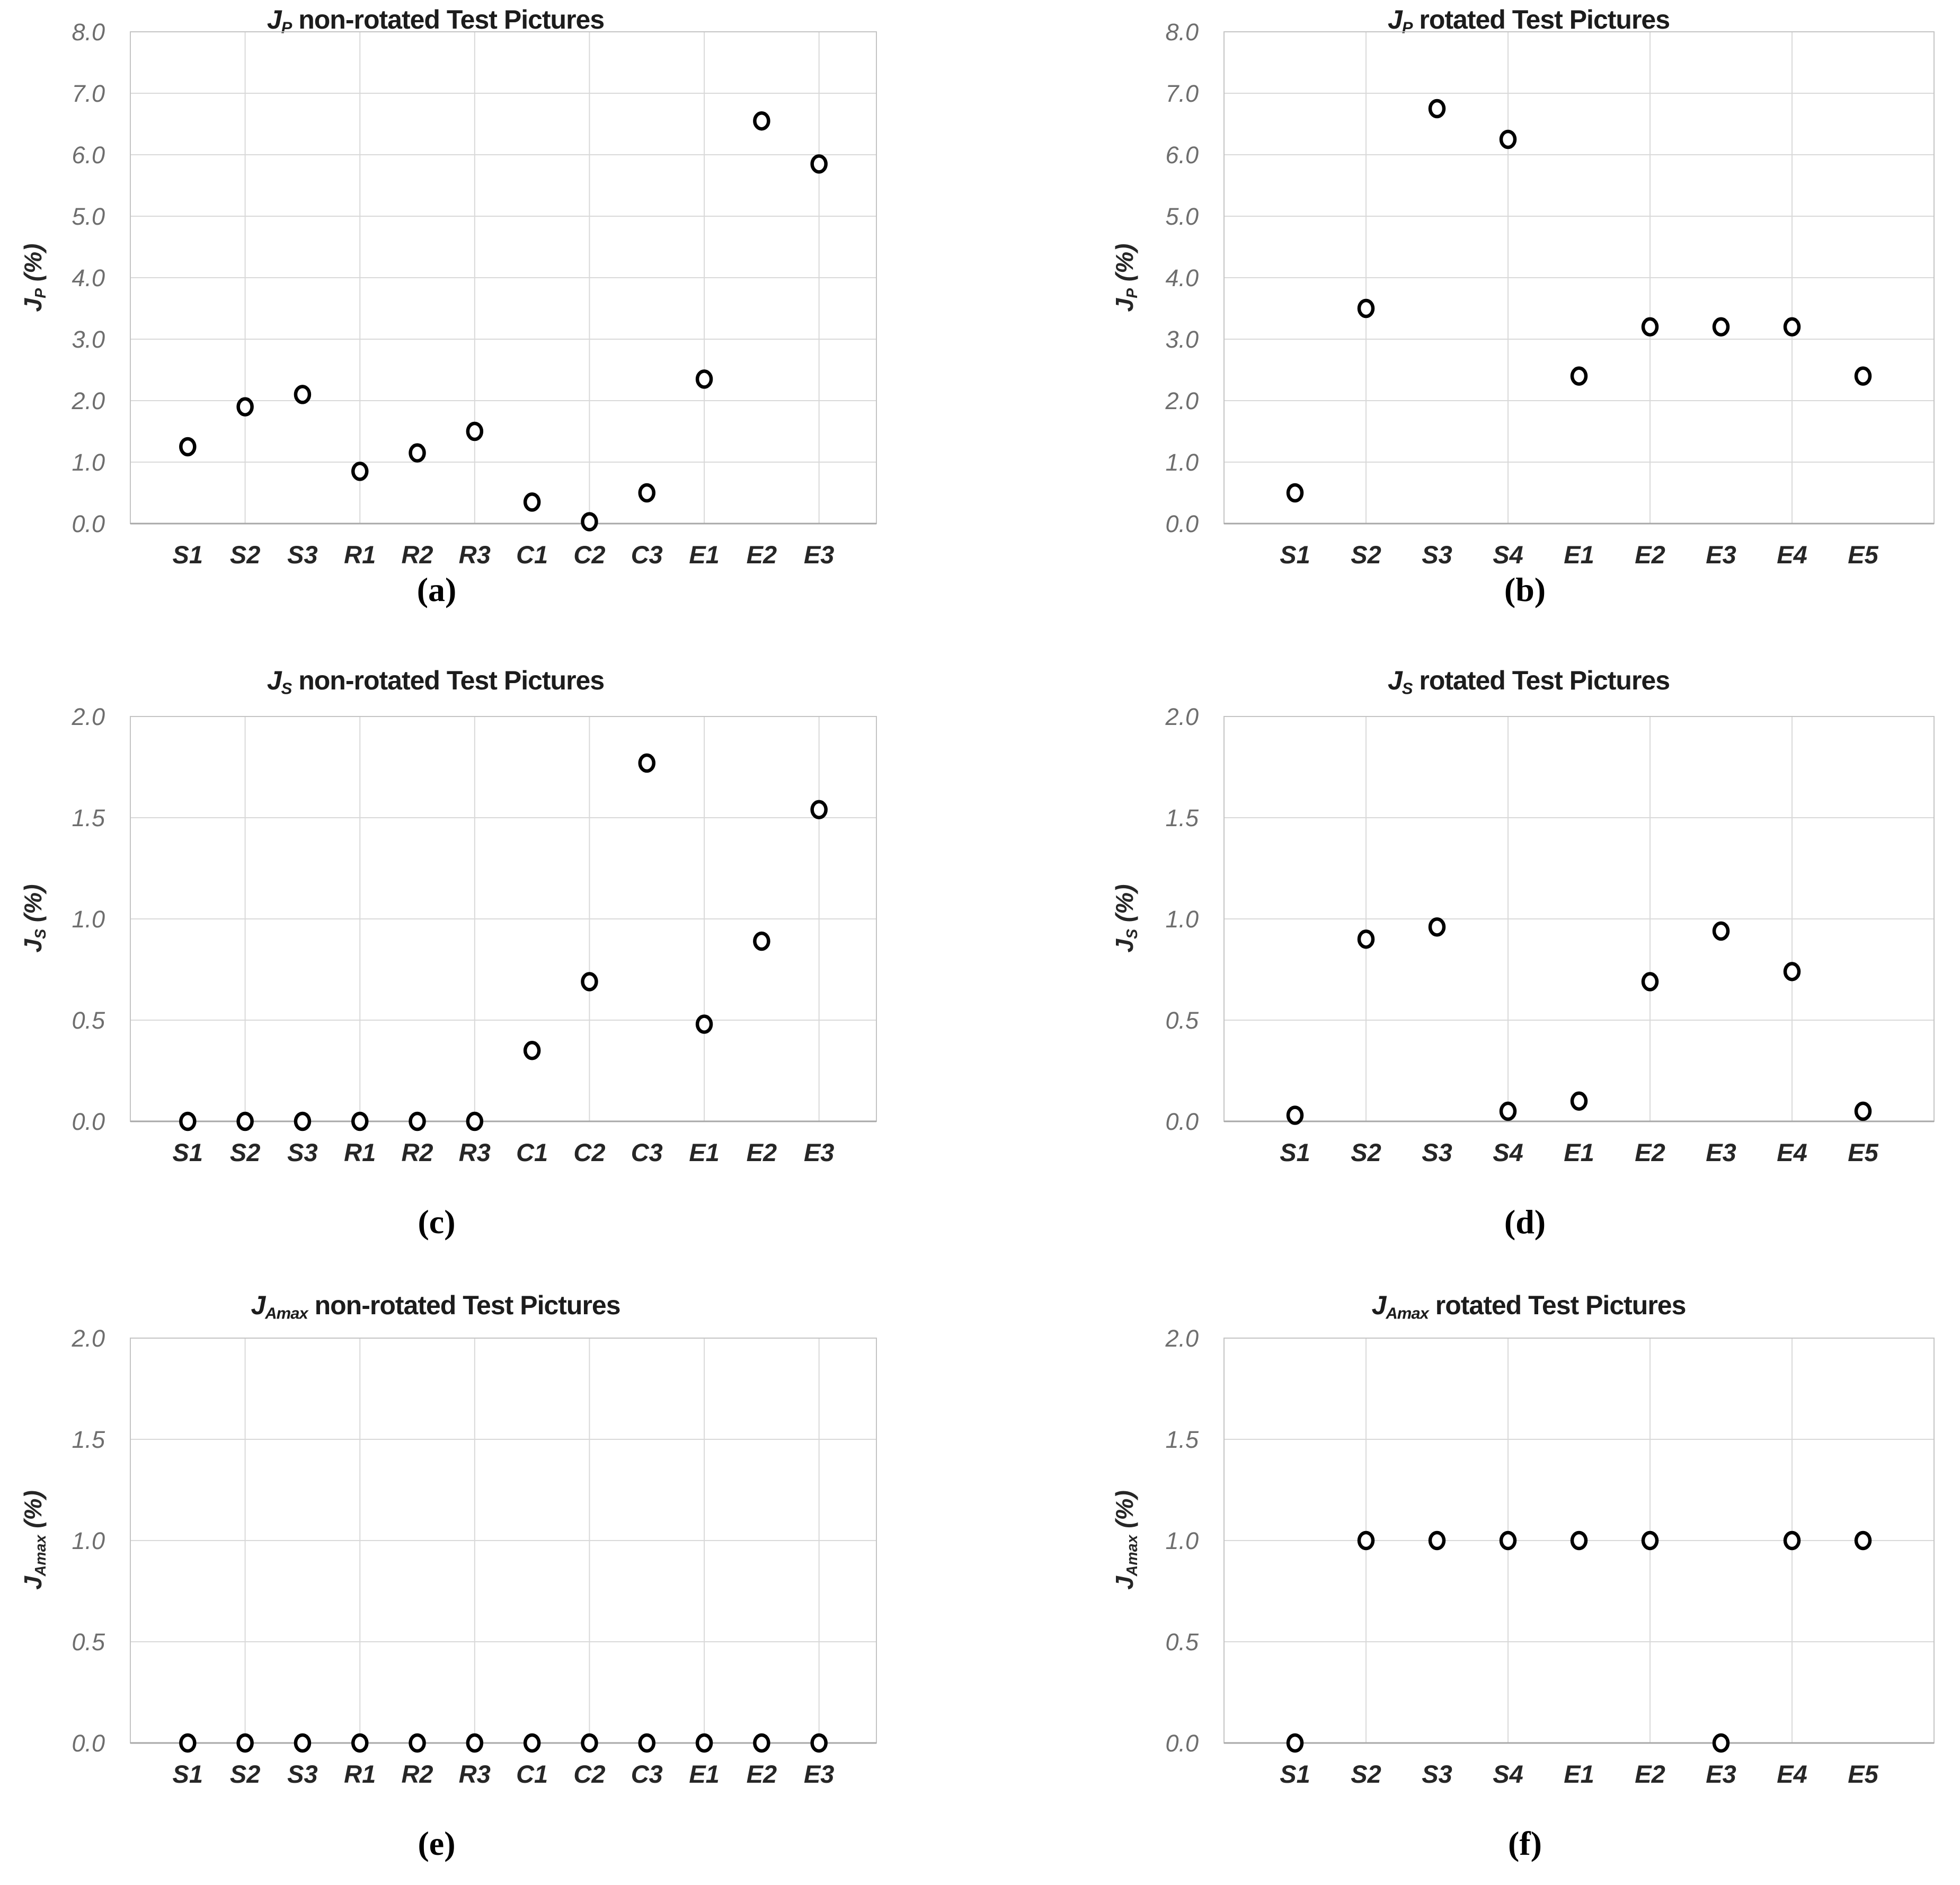 The width and height of the screenshot is (1960, 1885). What do you see at coordinates (1407, 688) in the screenshot?
I see `title-subscript: S` at bounding box center [1407, 688].